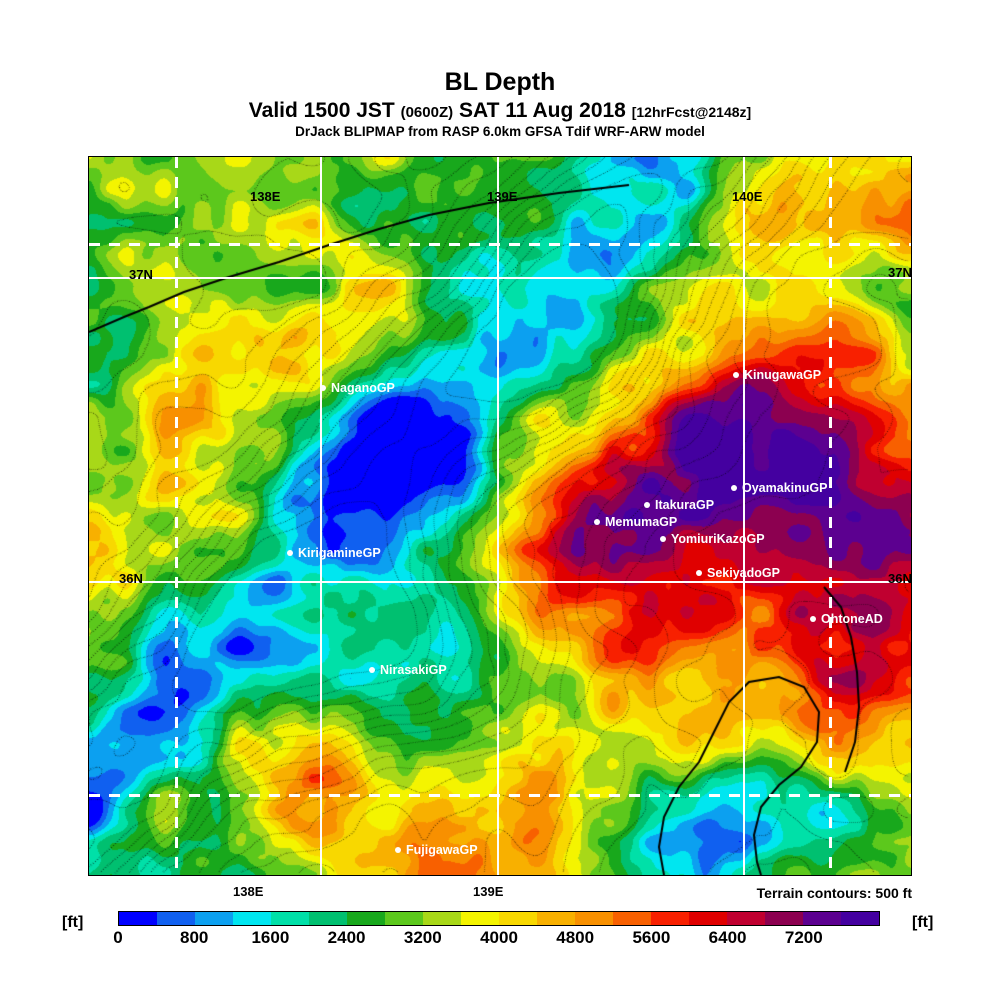 Image resolution: width=1000 pixels, height=1000 pixels. What do you see at coordinates (834, 893) in the screenshot?
I see `terrain-contour-note: Terrain contours: 500 ft` at bounding box center [834, 893].